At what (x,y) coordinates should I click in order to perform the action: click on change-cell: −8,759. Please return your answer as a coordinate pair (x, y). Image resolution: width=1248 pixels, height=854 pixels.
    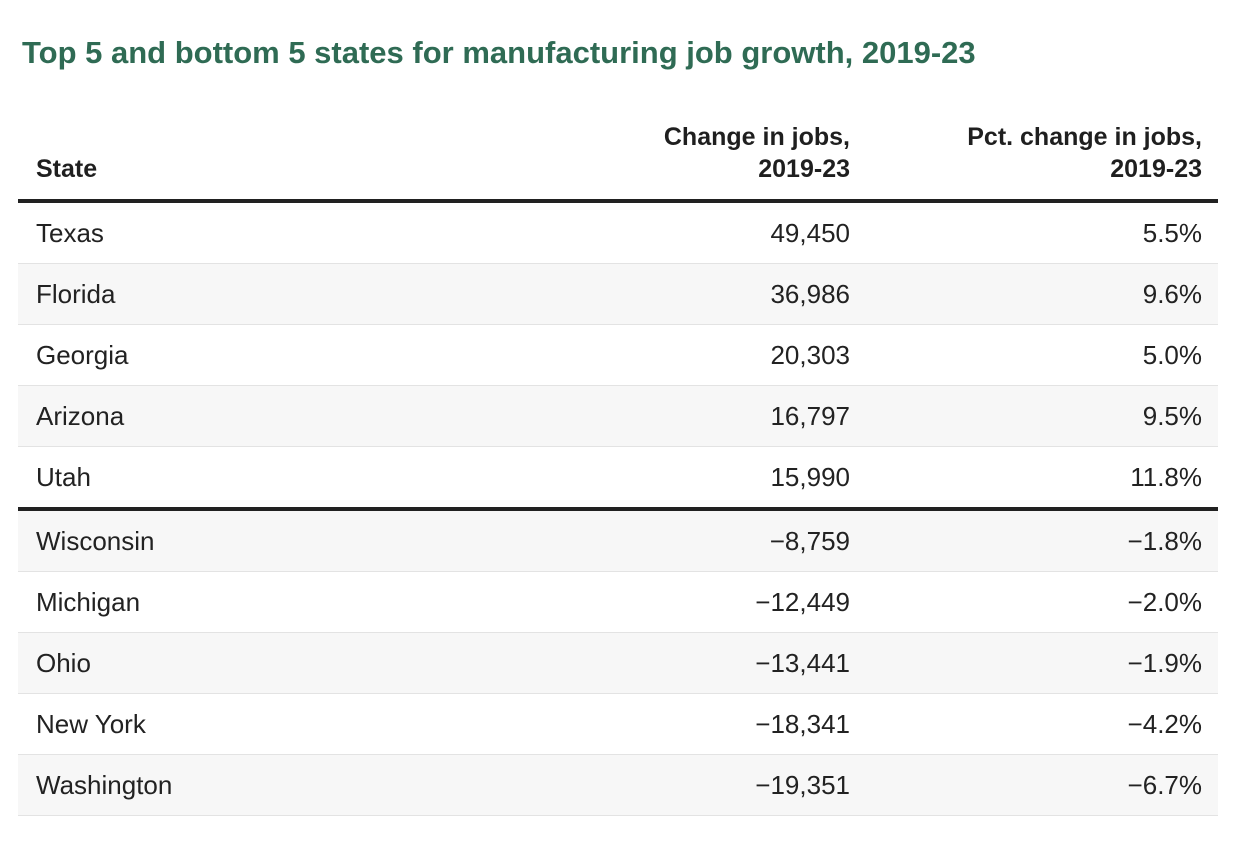
    Looking at the image, I should click on (809, 541).